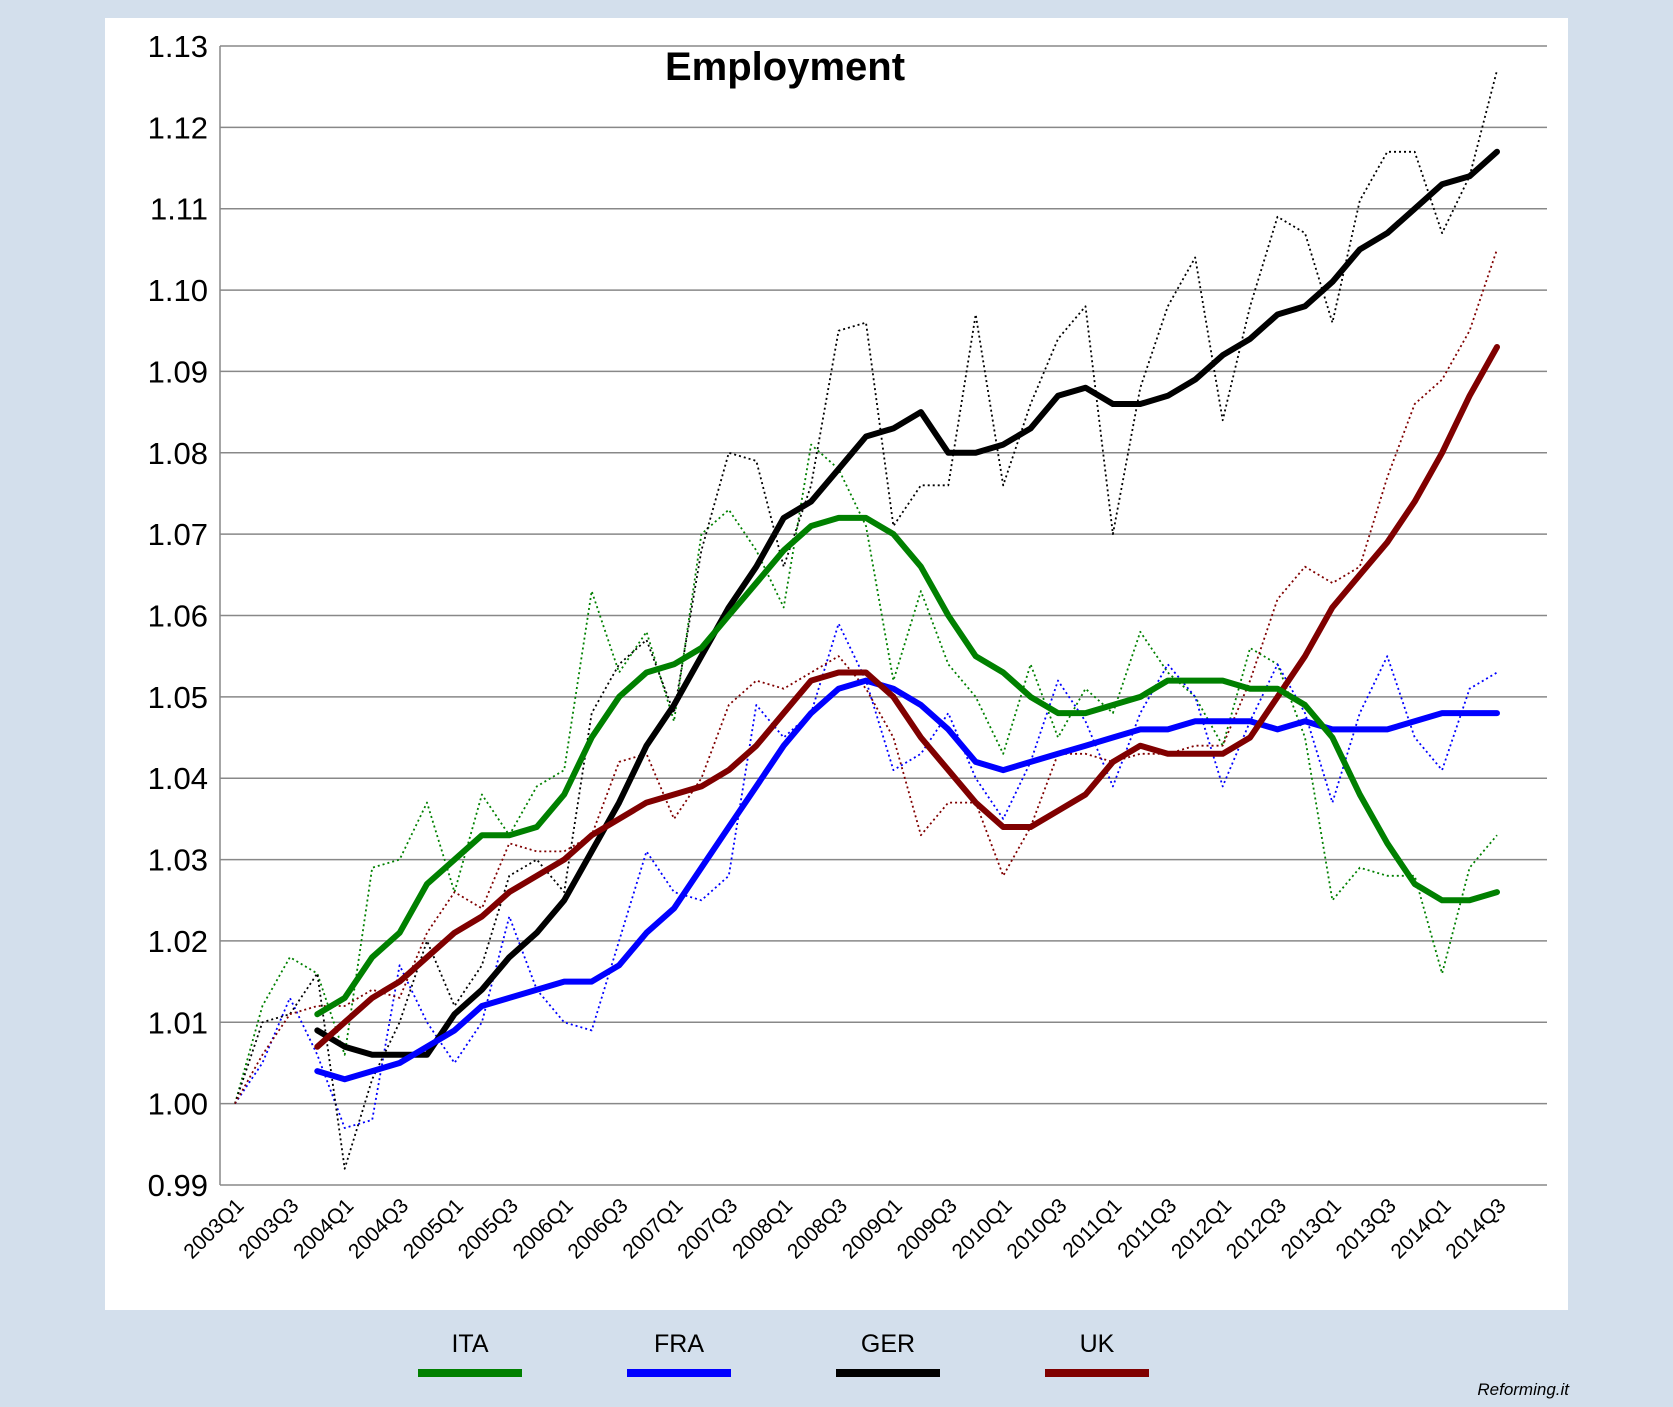 The width and height of the screenshot is (1673, 1407). What do you see at coordinates (1092, 1228) in the screenshot?
I see `x-tick-label: 2011Q1` at bounding box center [1092, 1228].